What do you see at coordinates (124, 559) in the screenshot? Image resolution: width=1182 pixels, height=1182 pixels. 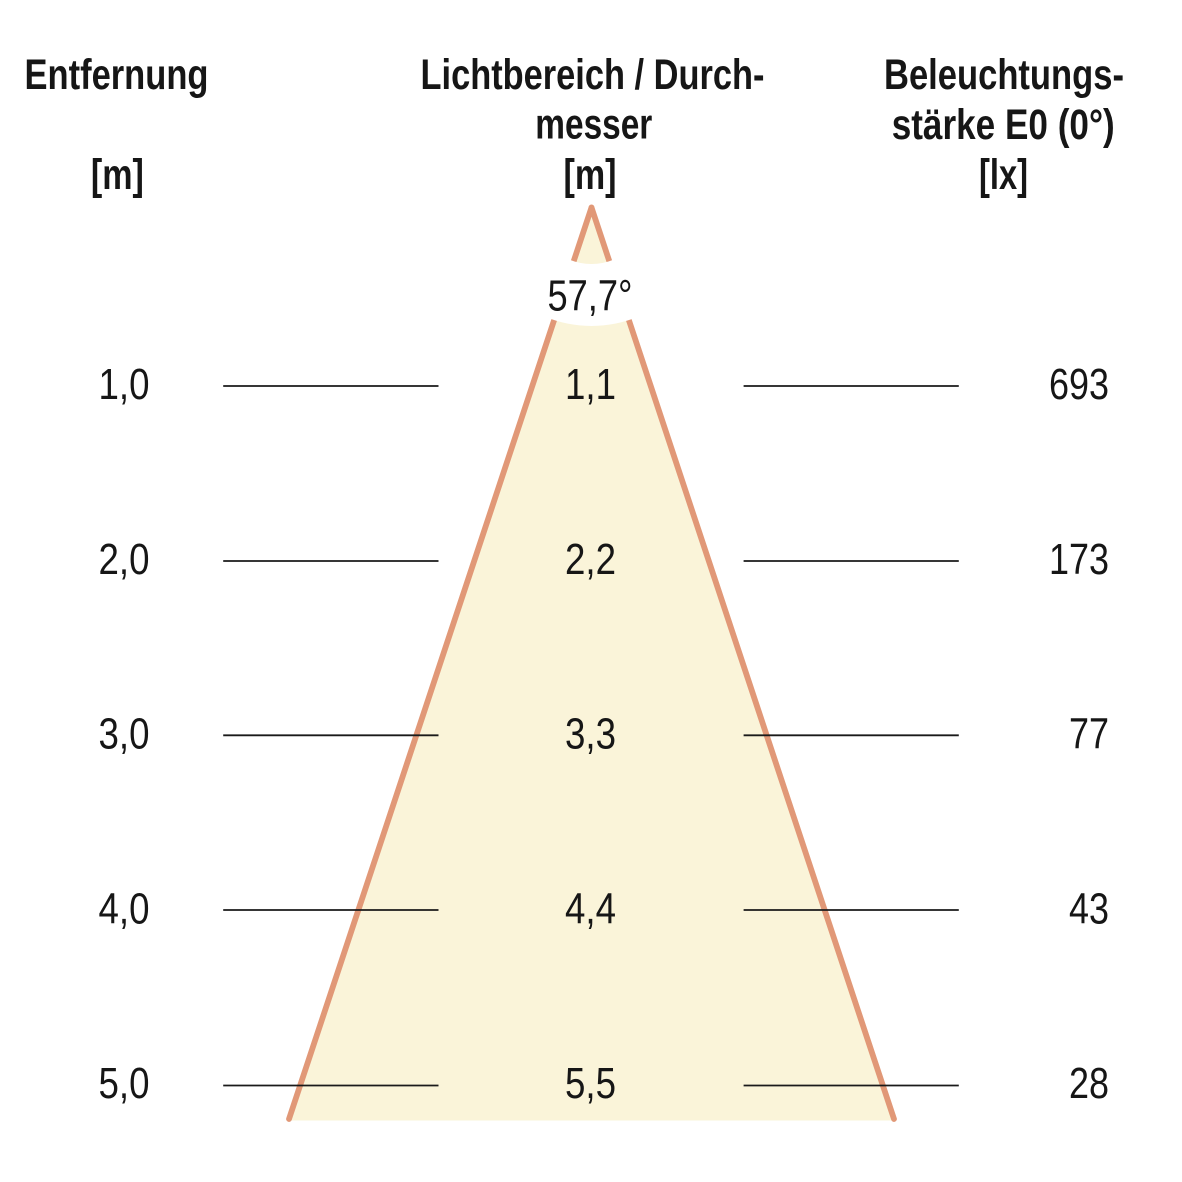 I see `svg-text: 2,0` at bounding box center [124, 559].